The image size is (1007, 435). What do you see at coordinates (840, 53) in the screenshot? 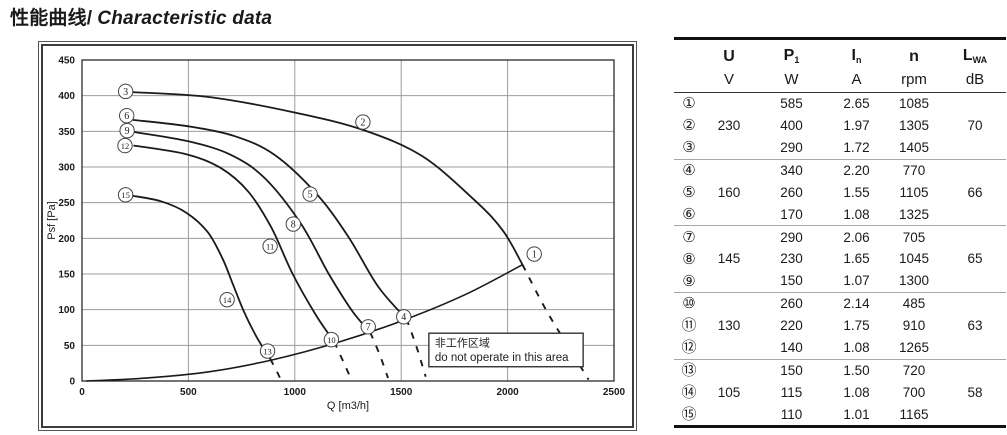
I see `table-header-row: U P1 In n LWA` at bounding box center [840, 53].